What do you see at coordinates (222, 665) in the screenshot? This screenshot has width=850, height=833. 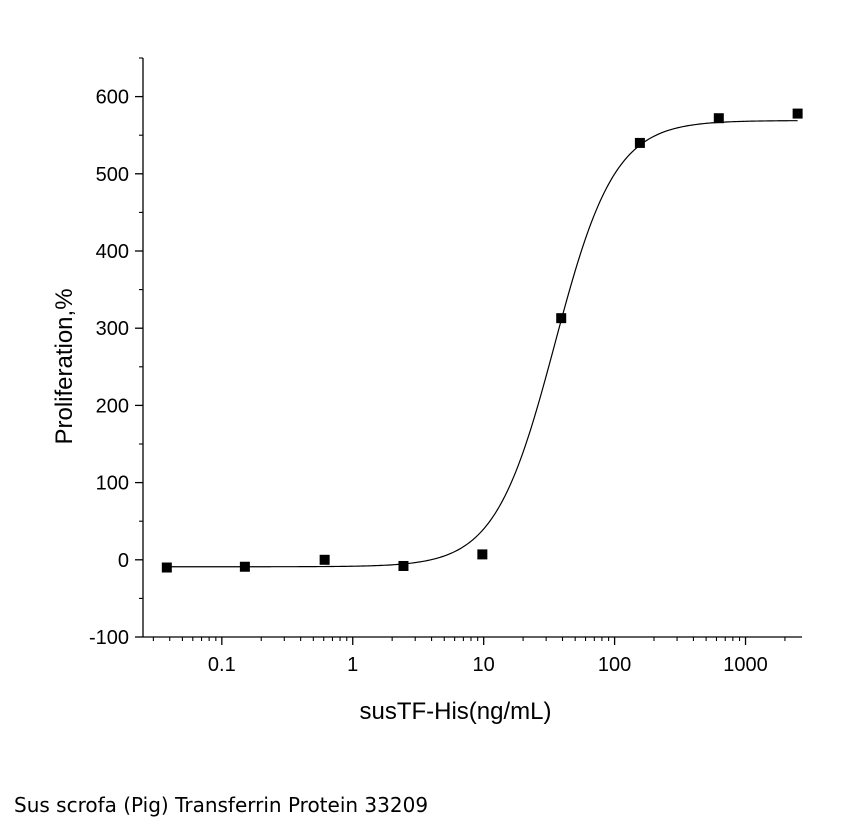 I see `x-tick-label: 0.1` at bounding box center [222, 665].